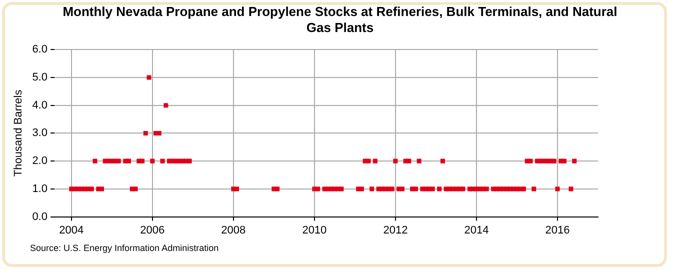  What do you see at coordinates (40, 133) in the screenshot?
I see `y-tick-label: 3.0` at bounding box center [40, 133].